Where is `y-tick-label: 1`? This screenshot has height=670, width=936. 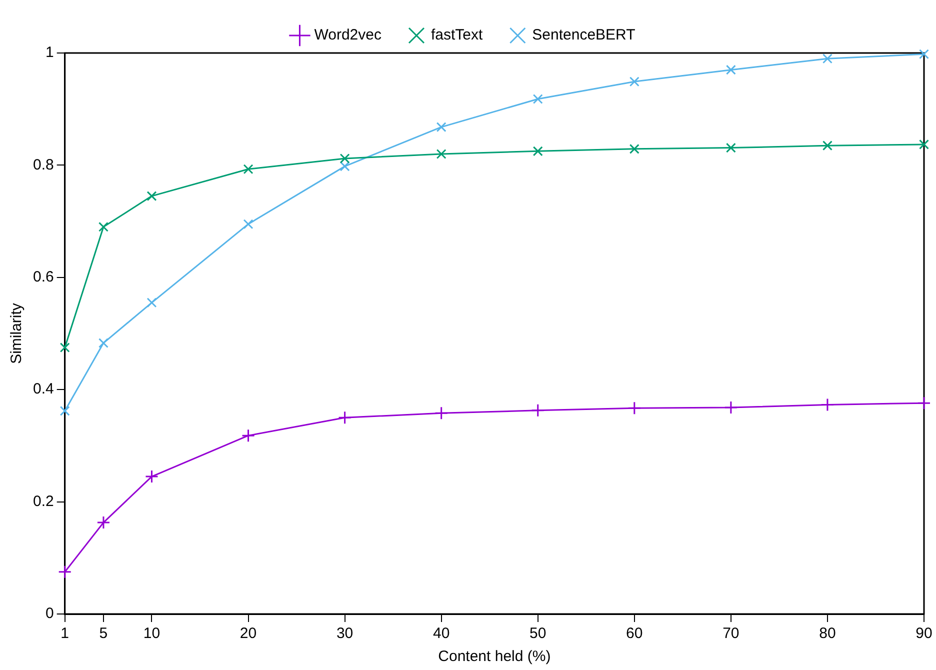
y-tick-label: 1 is located at coordinates (50, 53).